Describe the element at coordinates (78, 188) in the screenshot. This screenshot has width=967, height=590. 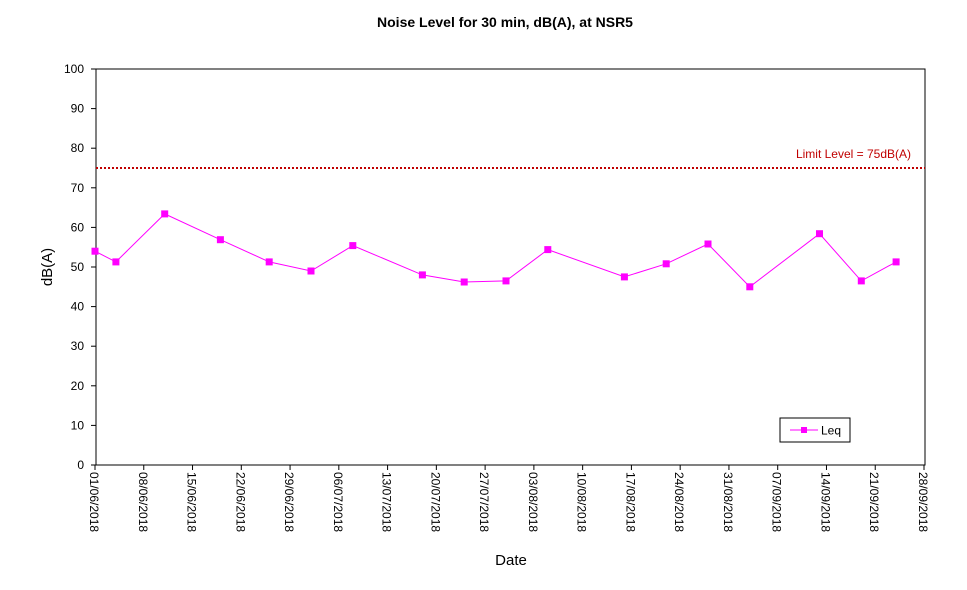
I see `y-tick-label: 70` at that location.